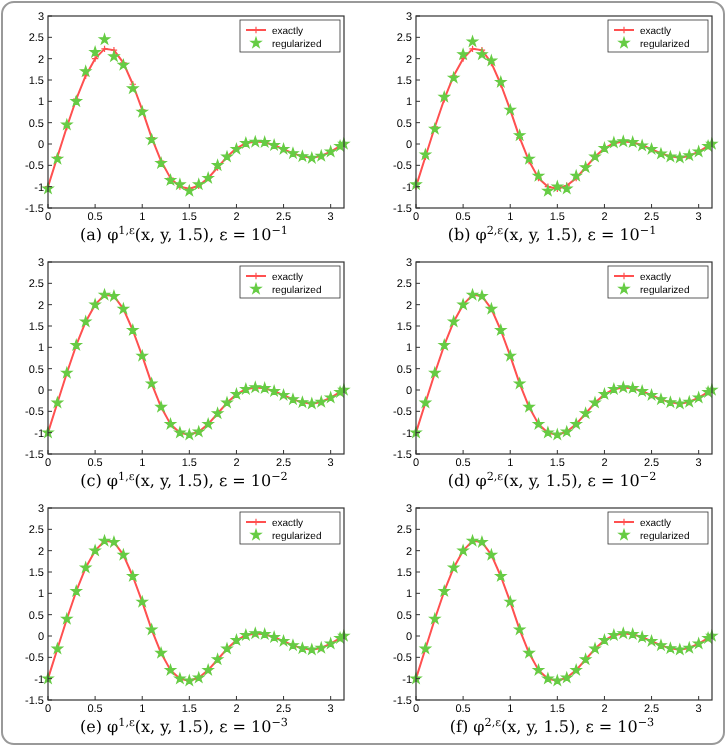 This screenshot has height=746, width=726. What do you see at coordinates (184, 480) in the screenshot?
I see `x-axis-title: (c) φ$^{1,ε}$(x, y, 1.5), ε = 10$^{−2}$` at bounding box center [184, 480].